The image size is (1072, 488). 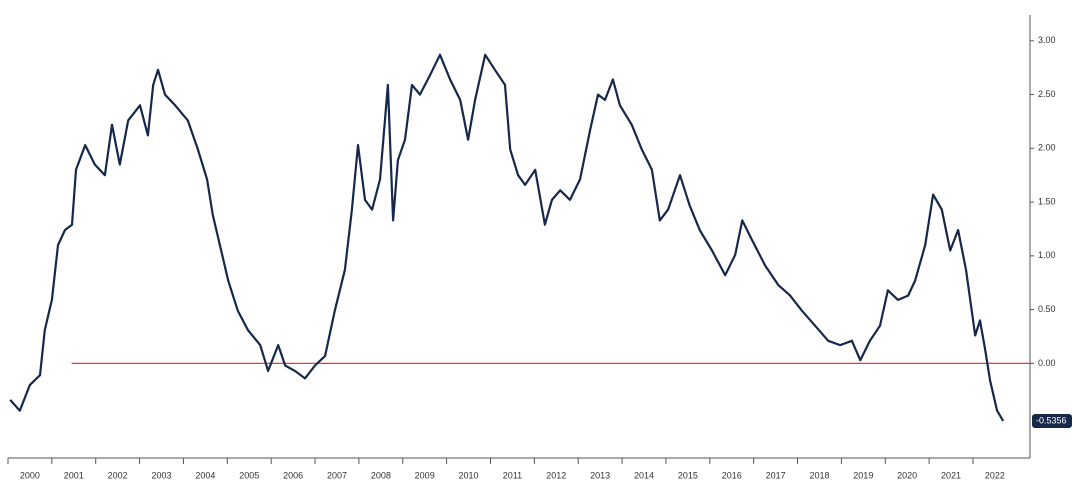 I want to click on x-tick-label: 2015, so click(x=688, y=475).